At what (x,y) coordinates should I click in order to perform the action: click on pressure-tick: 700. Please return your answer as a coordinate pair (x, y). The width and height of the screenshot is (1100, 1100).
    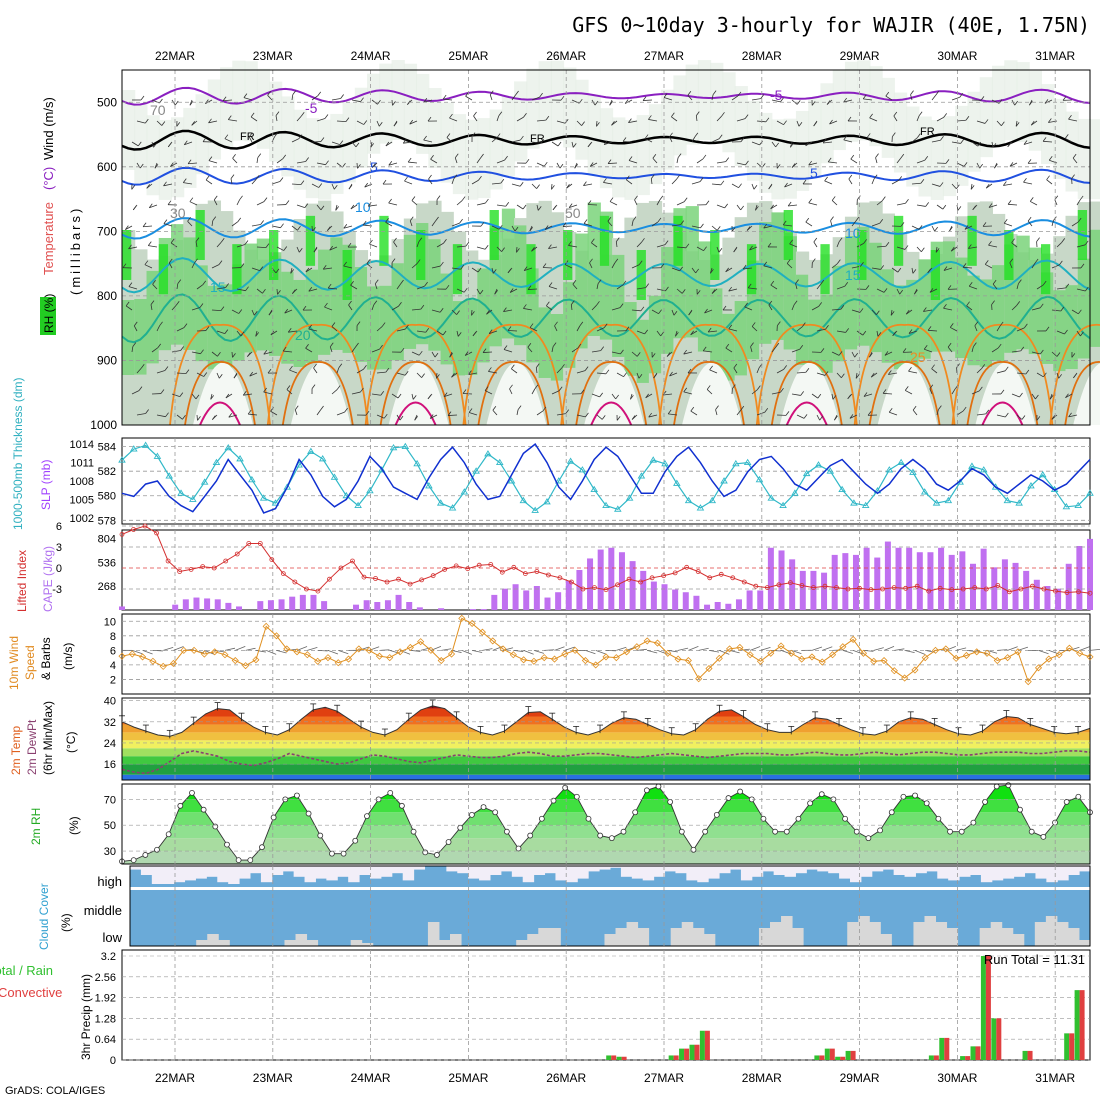
    Looking at the image, I should click on (107, 231).